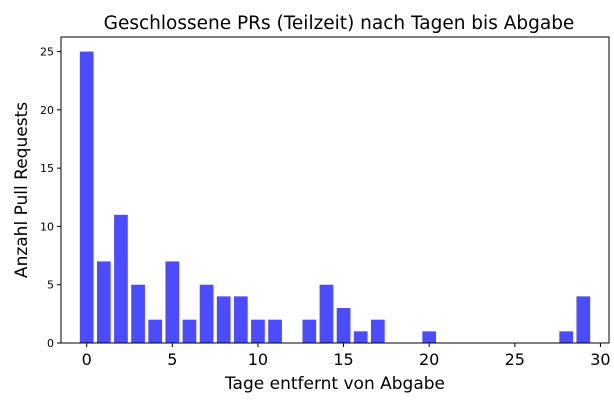 This screenshot has height=405, width=614. I want to click on x-tick-label: 10, so click(258, 359).